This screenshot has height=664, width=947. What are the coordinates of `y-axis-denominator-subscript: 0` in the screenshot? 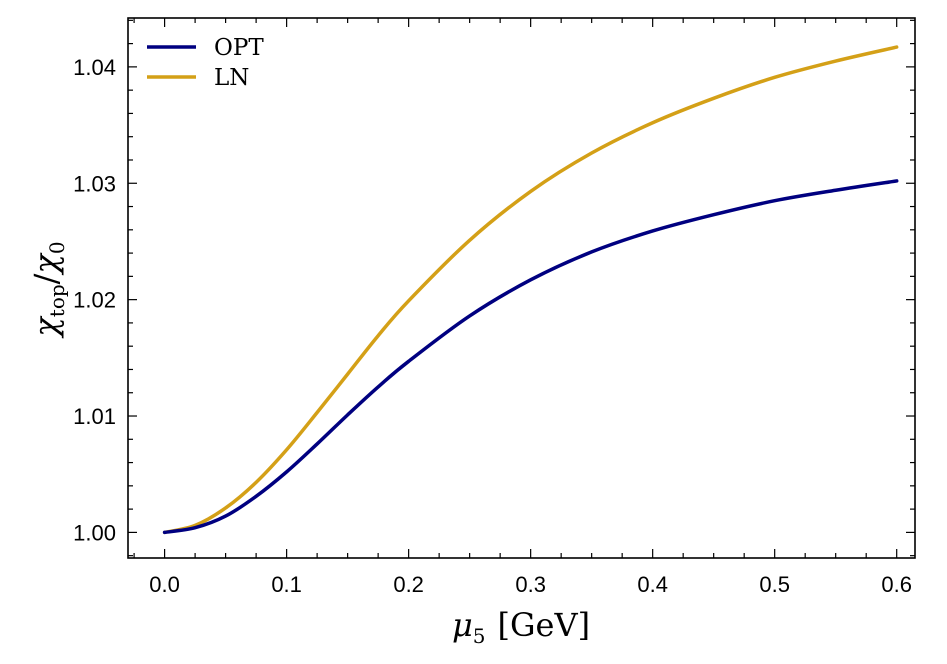 It's located at (57, 247).